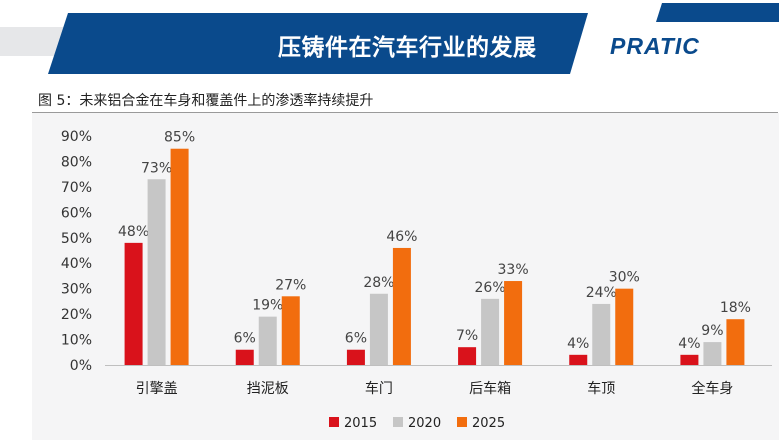 The height and width of the screenshot is (440, 779). I want to click on data-label: 85%, so click(179, 138).